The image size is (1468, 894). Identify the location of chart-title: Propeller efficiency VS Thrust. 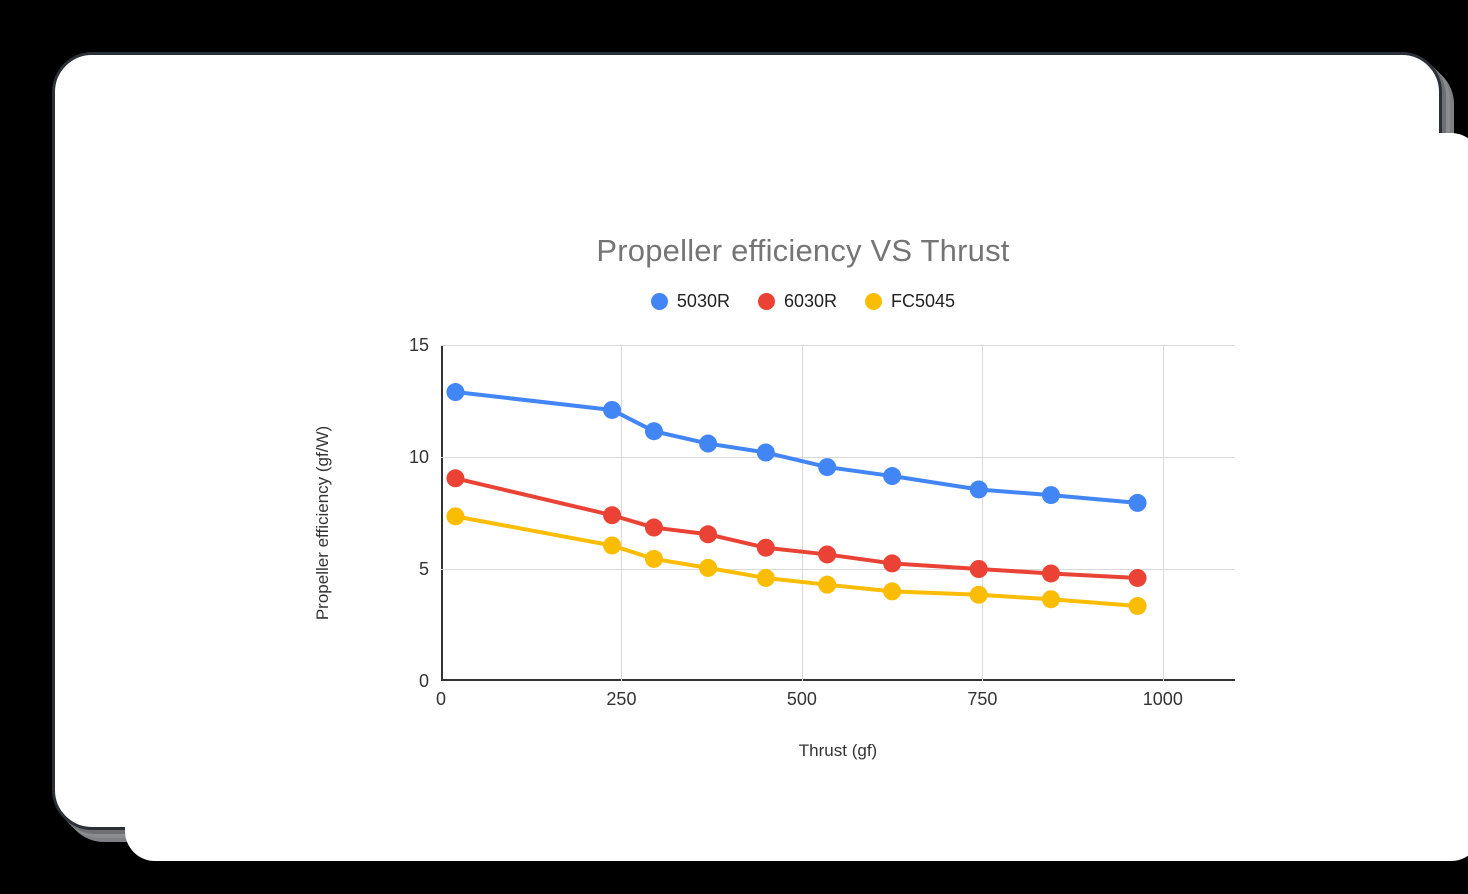
(803, 250).